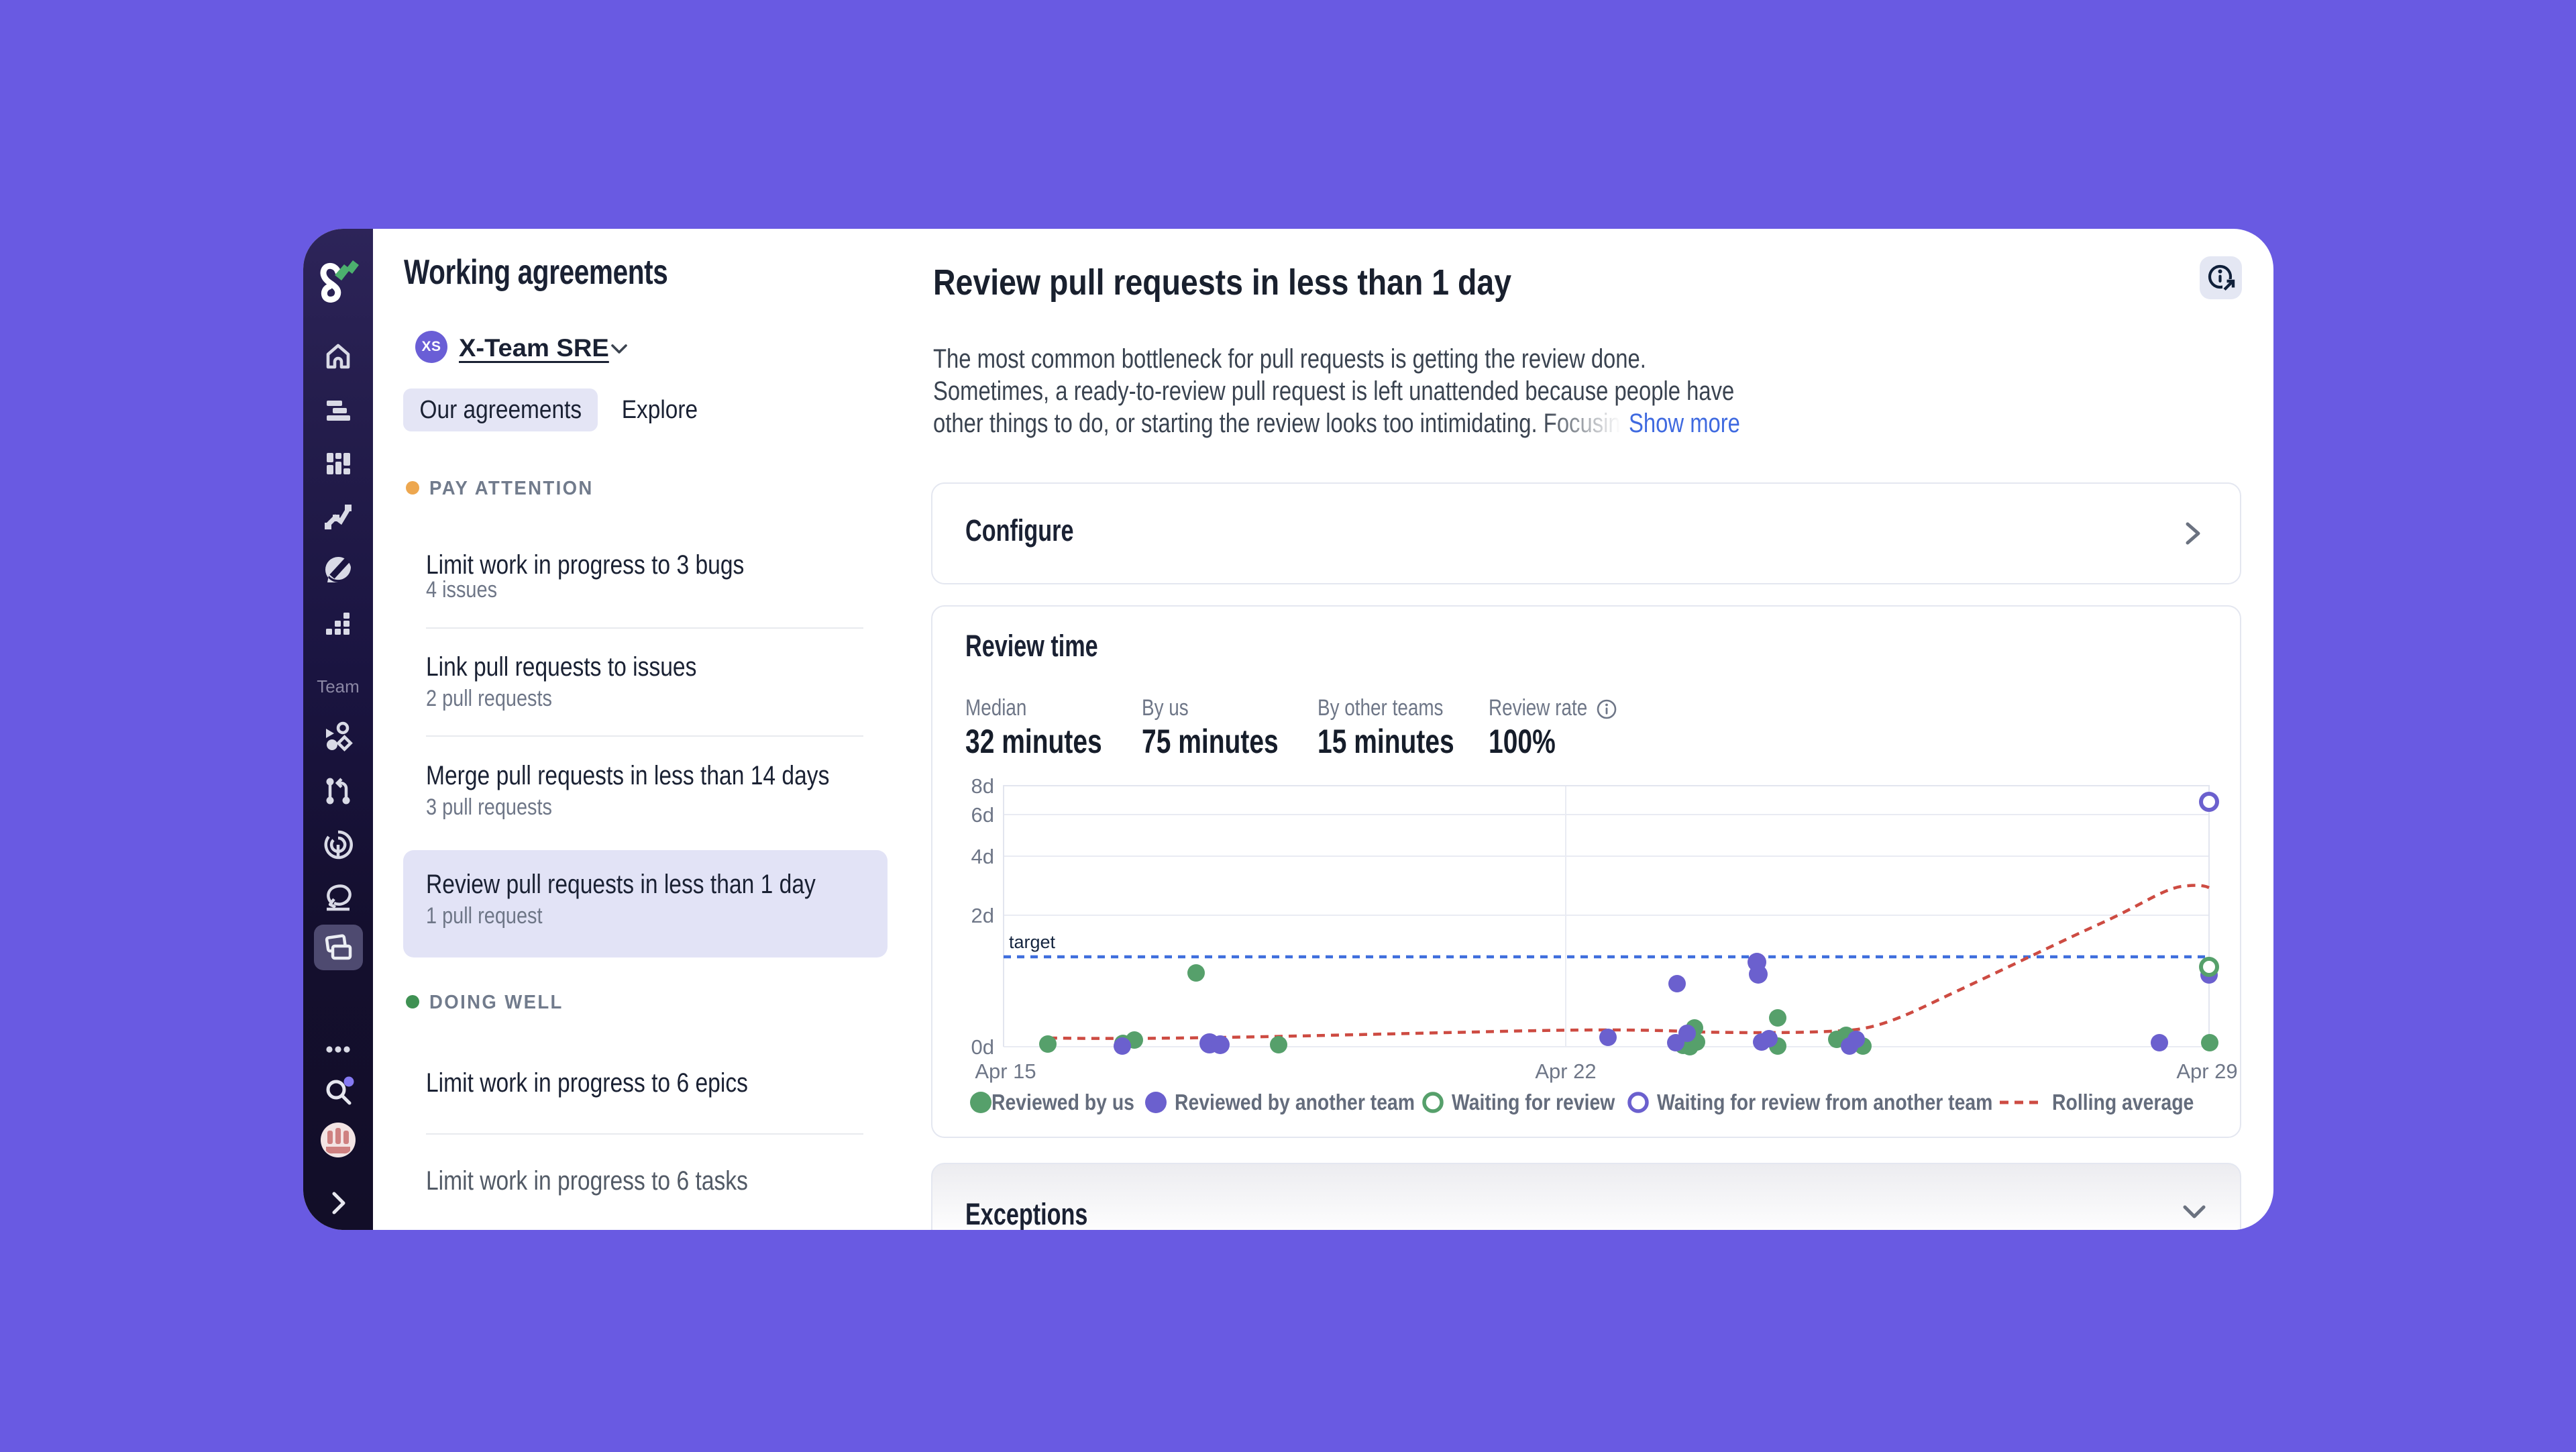 Image resolution: width=2576 pixels, height=1452 pixels. What do you see at coordinates (982, 915) in the screenshot?
I see `svg-text: 2d` at bounding box center [982, 915].